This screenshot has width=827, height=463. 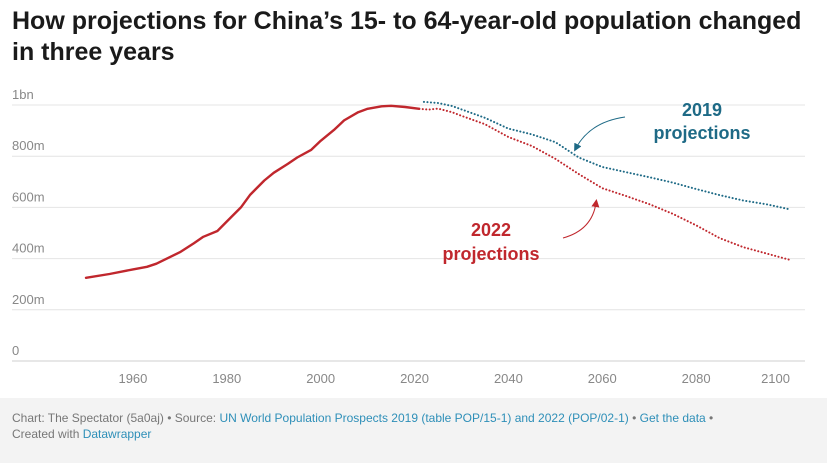 I want to click on annotation-2022-line1: 2022, so click(x=491, y=230).